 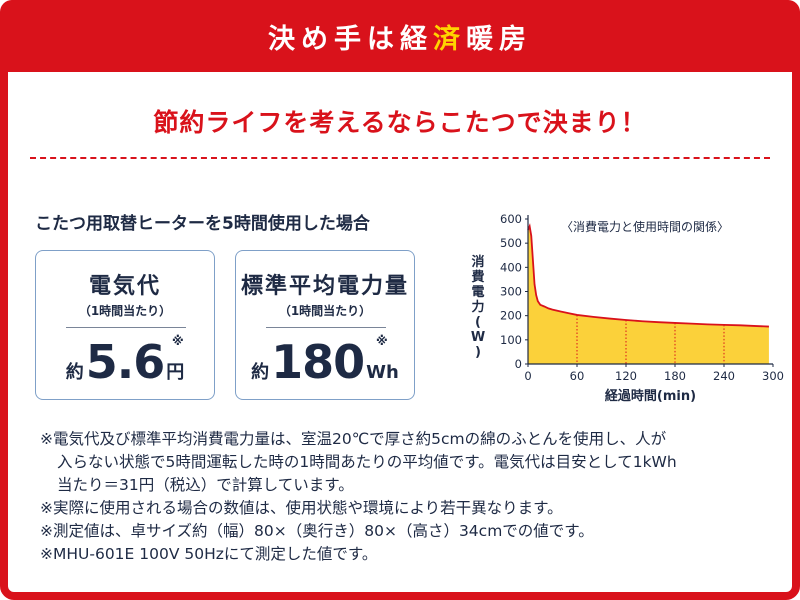 What do you see at coordinates (511, 219) in the screenshot?
I see `y-tick-label: 600` at bounding box center [511, 219].